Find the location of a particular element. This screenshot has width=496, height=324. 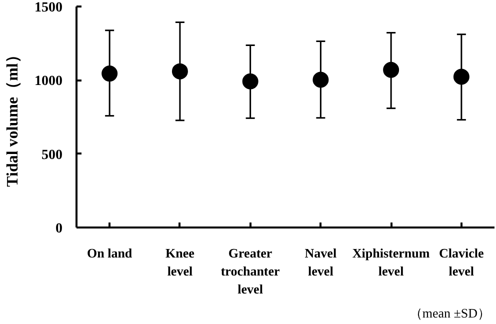

x-tick-label: Navel level is located at coordinates (320, 262).